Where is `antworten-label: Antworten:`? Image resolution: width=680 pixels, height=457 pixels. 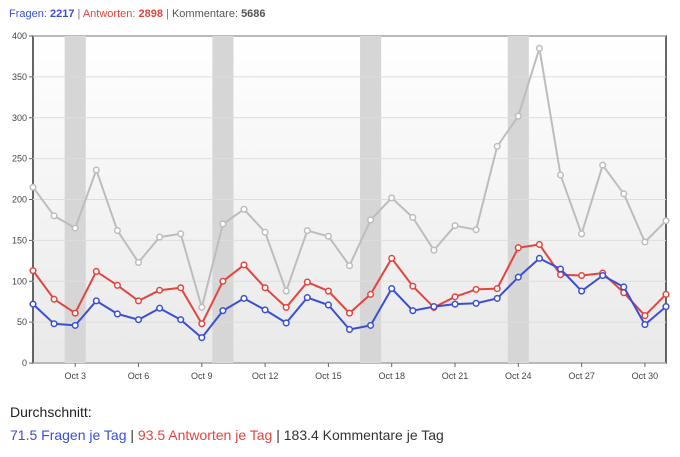
antworten-label: Antworten: is located at coordinates (109, 14).